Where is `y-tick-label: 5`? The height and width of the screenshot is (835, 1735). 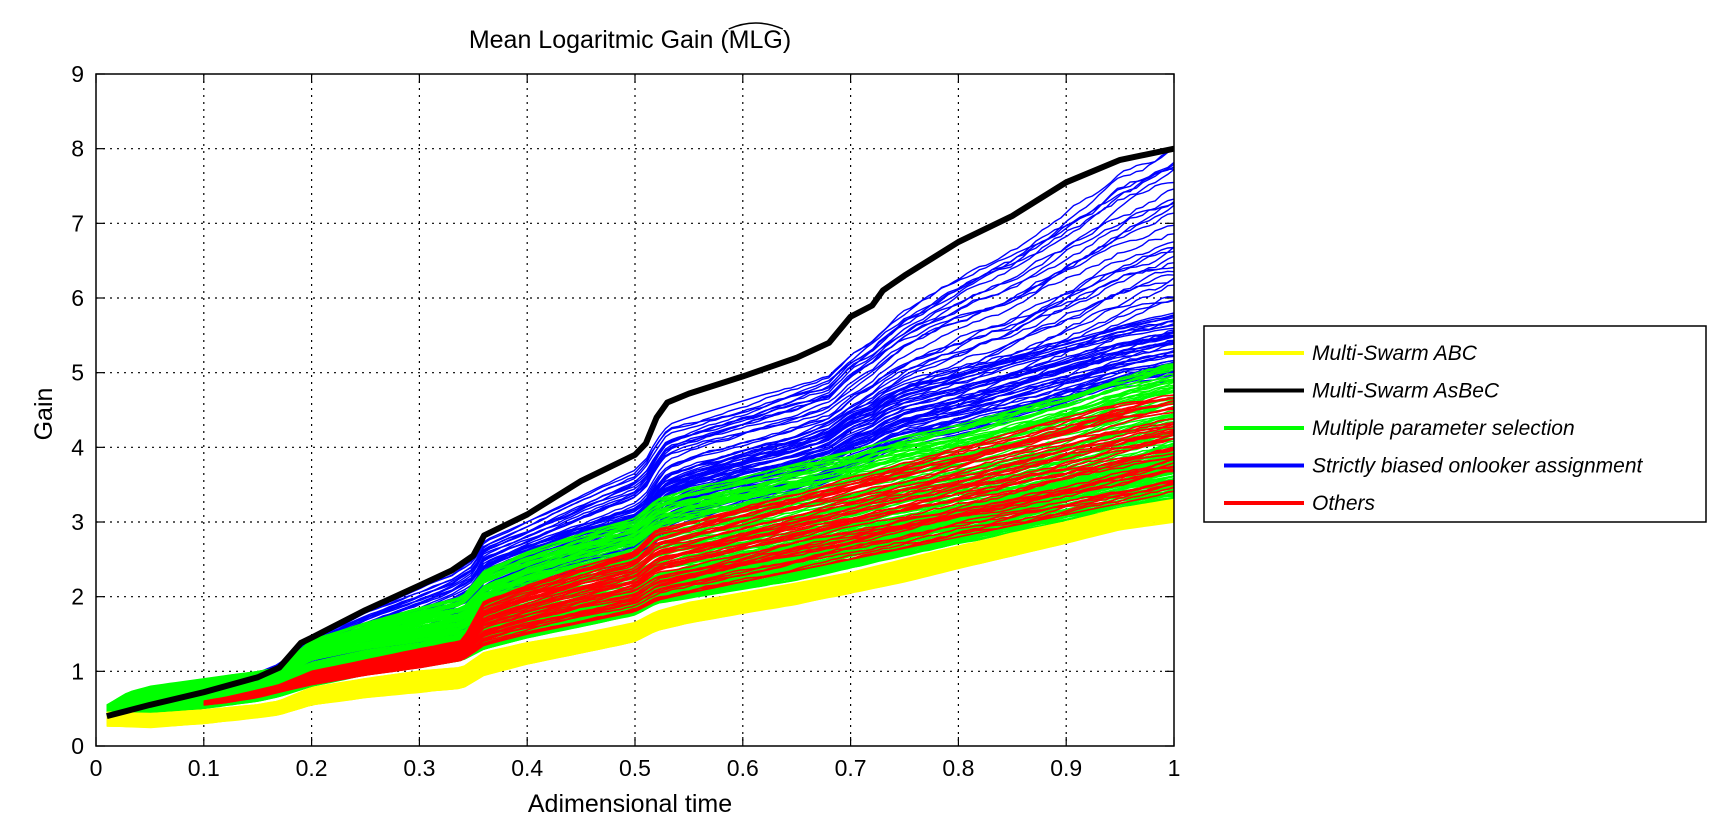
y-tick-label: 5 is located at coordinates (77, 373).